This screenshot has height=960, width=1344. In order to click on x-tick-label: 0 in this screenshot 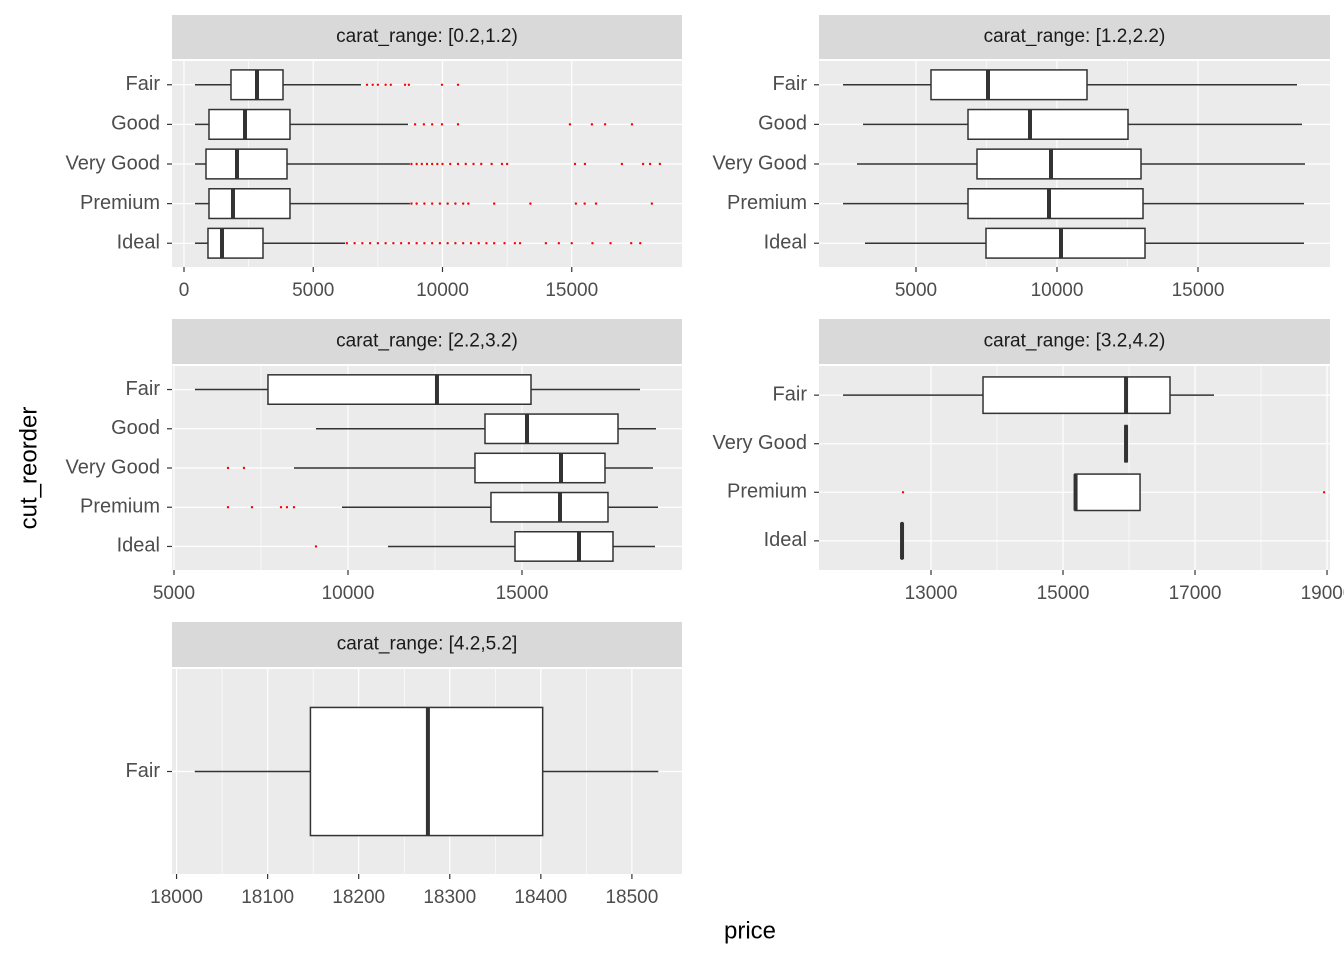, I will do `click(184, 290)`.